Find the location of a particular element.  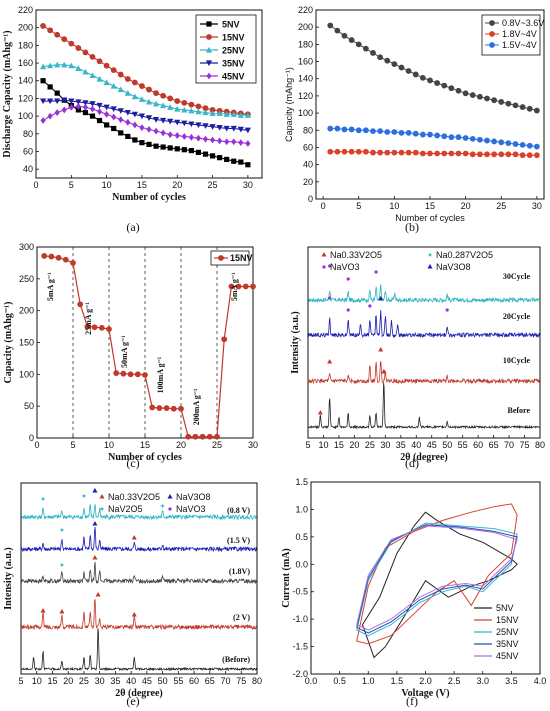

legend: Na0.33V2O5 ✦ Na0.287V2O5 NaVO3 NaV3O8 is located at coordinates (407, 261).